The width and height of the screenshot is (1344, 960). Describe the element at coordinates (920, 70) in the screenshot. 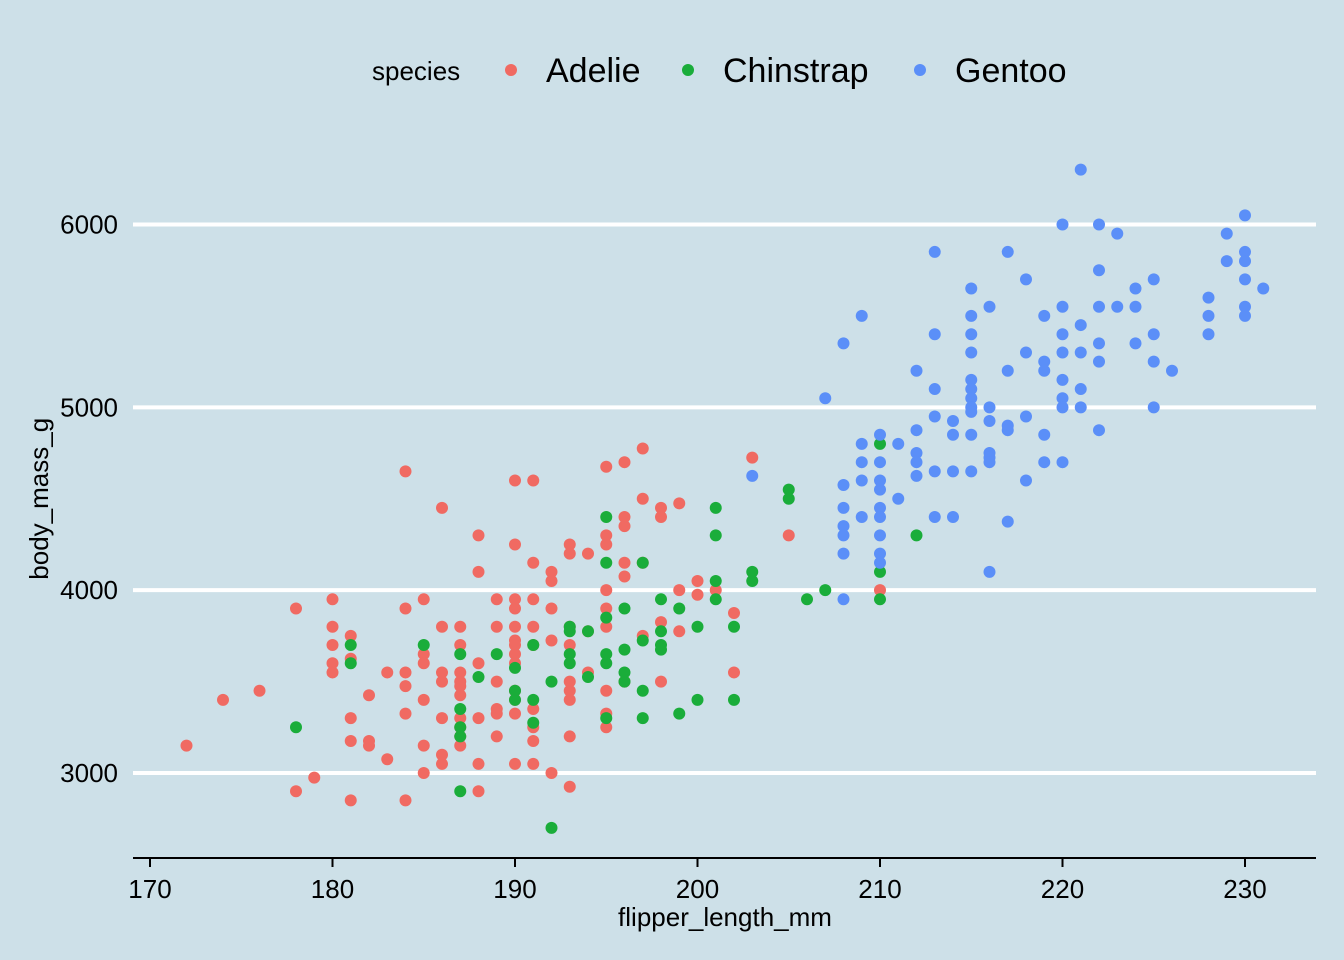

I see `legend-key` at that location.